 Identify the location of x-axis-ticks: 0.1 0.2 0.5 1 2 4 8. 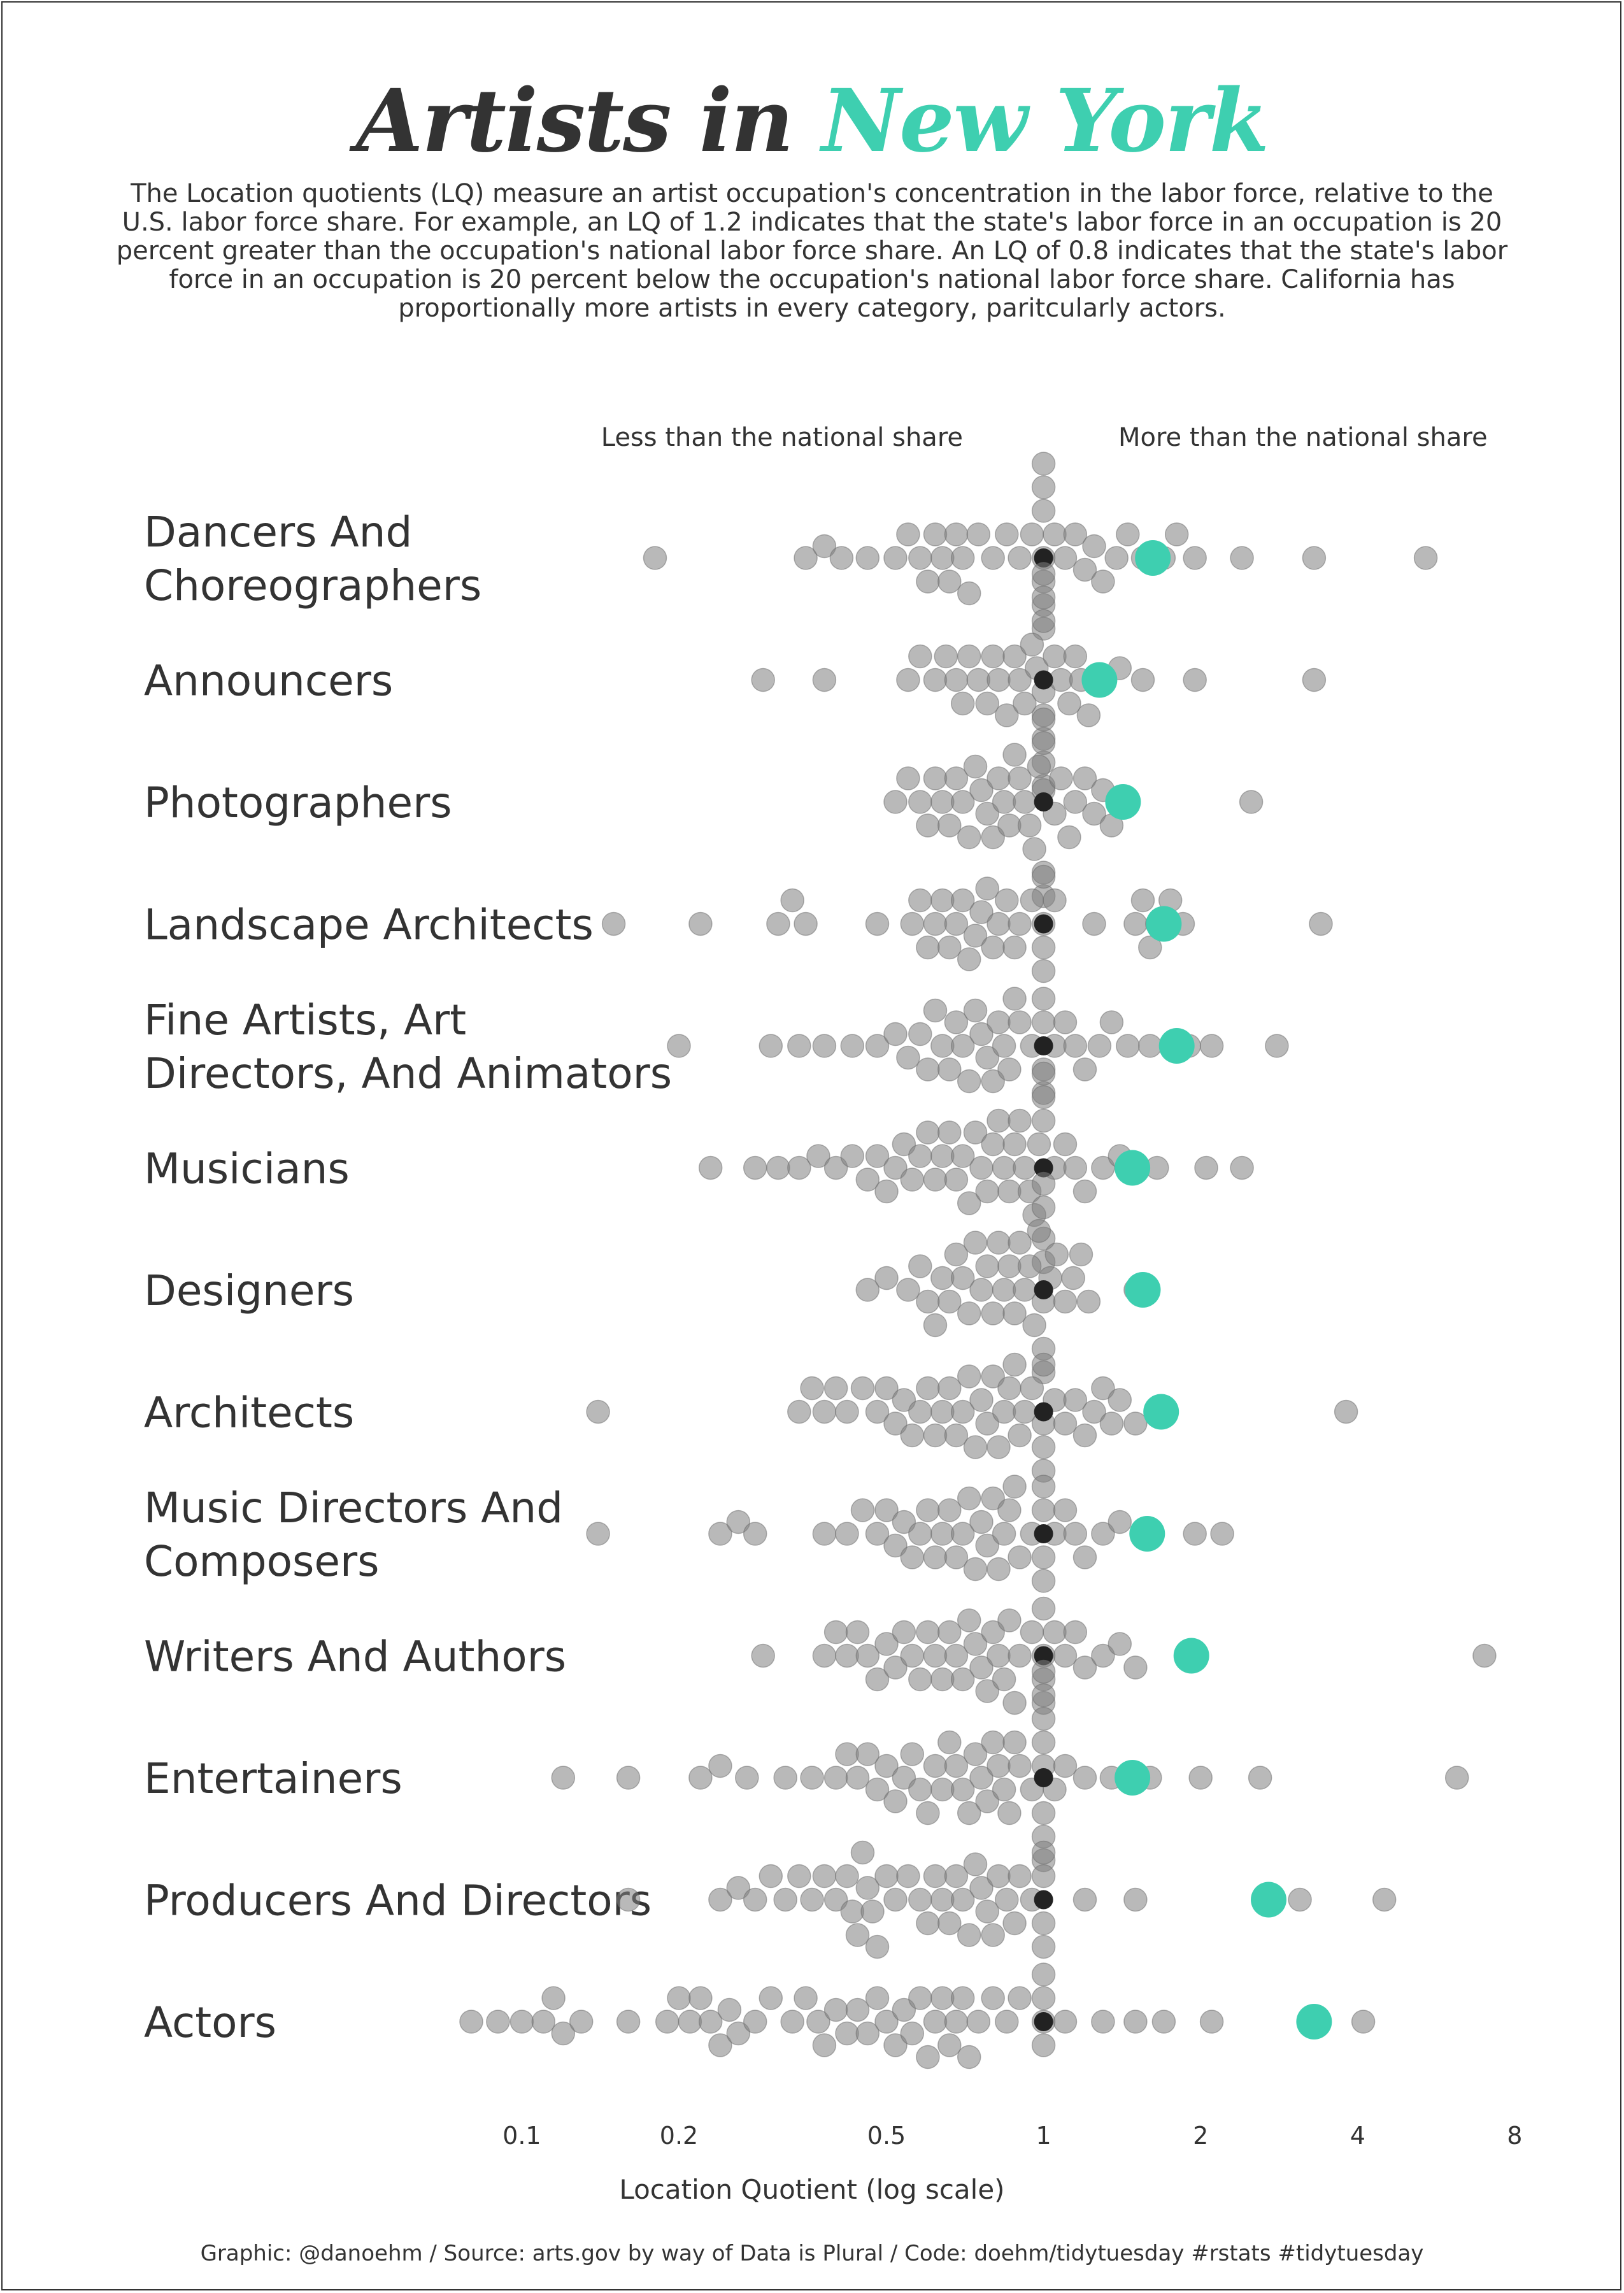
(1012, 2136).